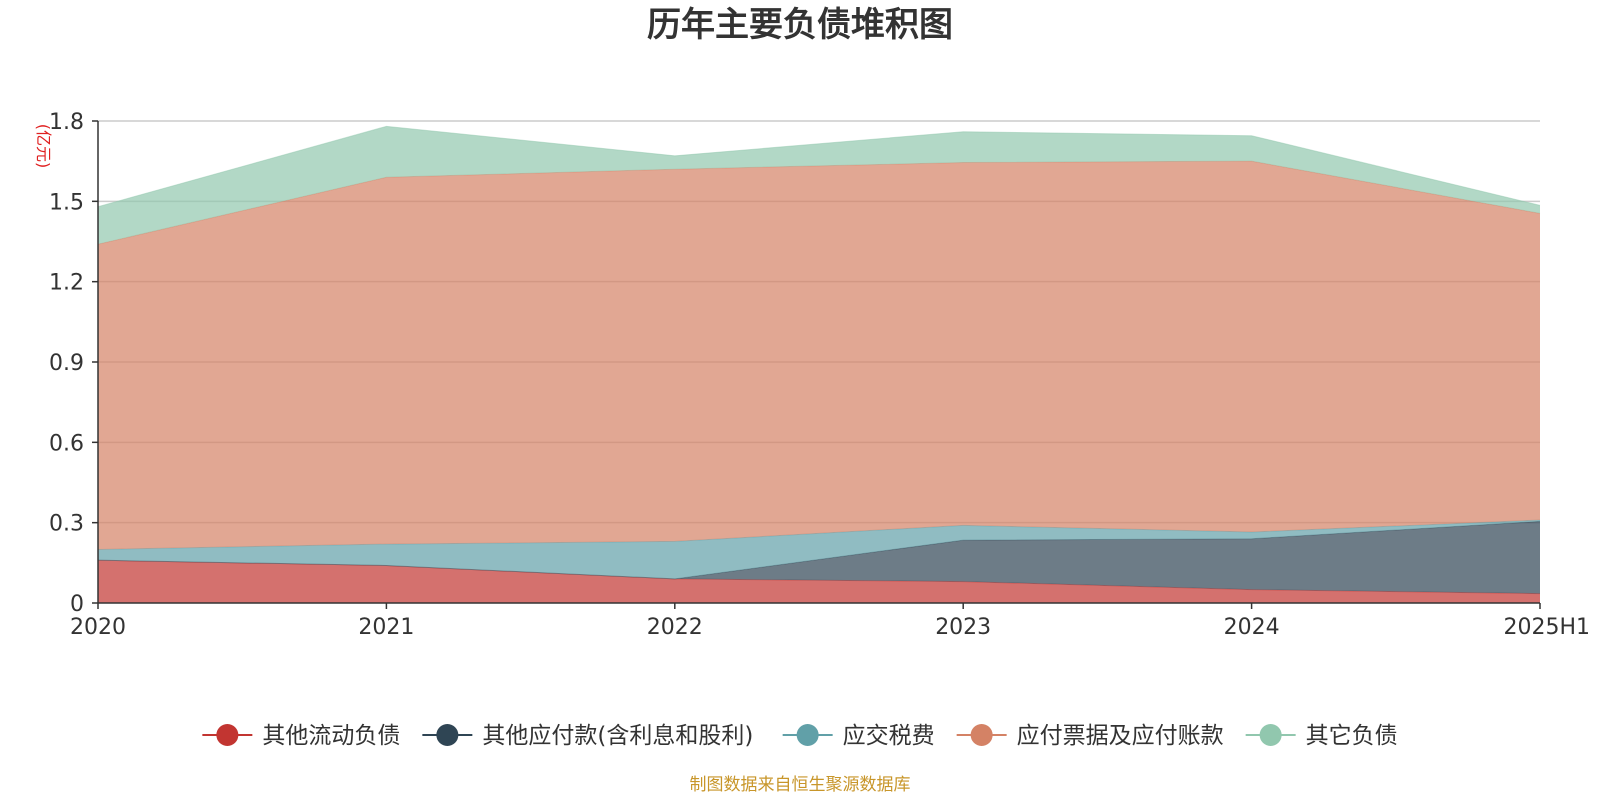 This screenshot has width=1600, height=800. What do you see at coordinates (1252, 627) in the screenshot?
I see `x-tick-label: 2024` at bounding box center [1252, 627].